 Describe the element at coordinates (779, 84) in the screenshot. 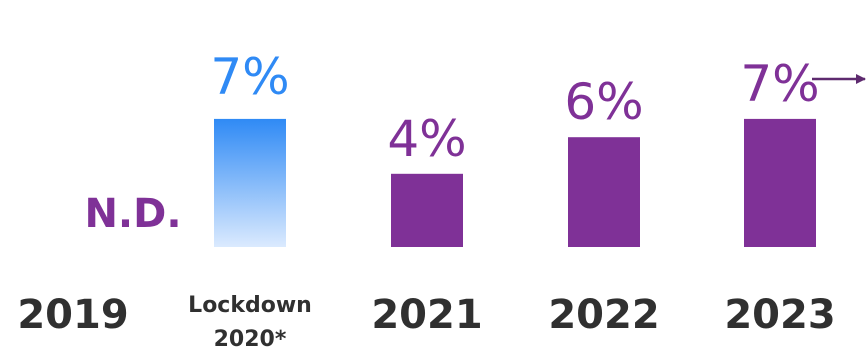

I see `value-label-2023: 7%` at that location.